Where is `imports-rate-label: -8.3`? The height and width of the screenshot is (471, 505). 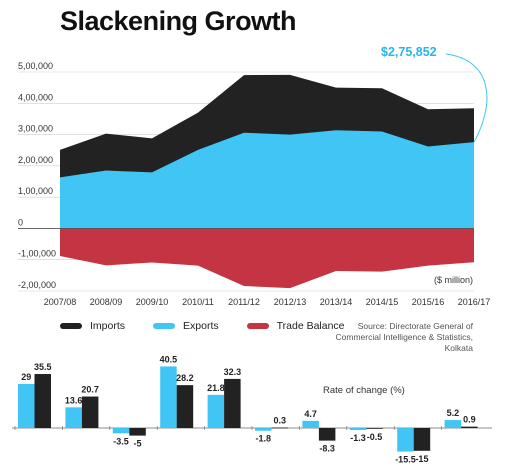 imports-rate-label: -8.3 is located at coordinates (327, 449).